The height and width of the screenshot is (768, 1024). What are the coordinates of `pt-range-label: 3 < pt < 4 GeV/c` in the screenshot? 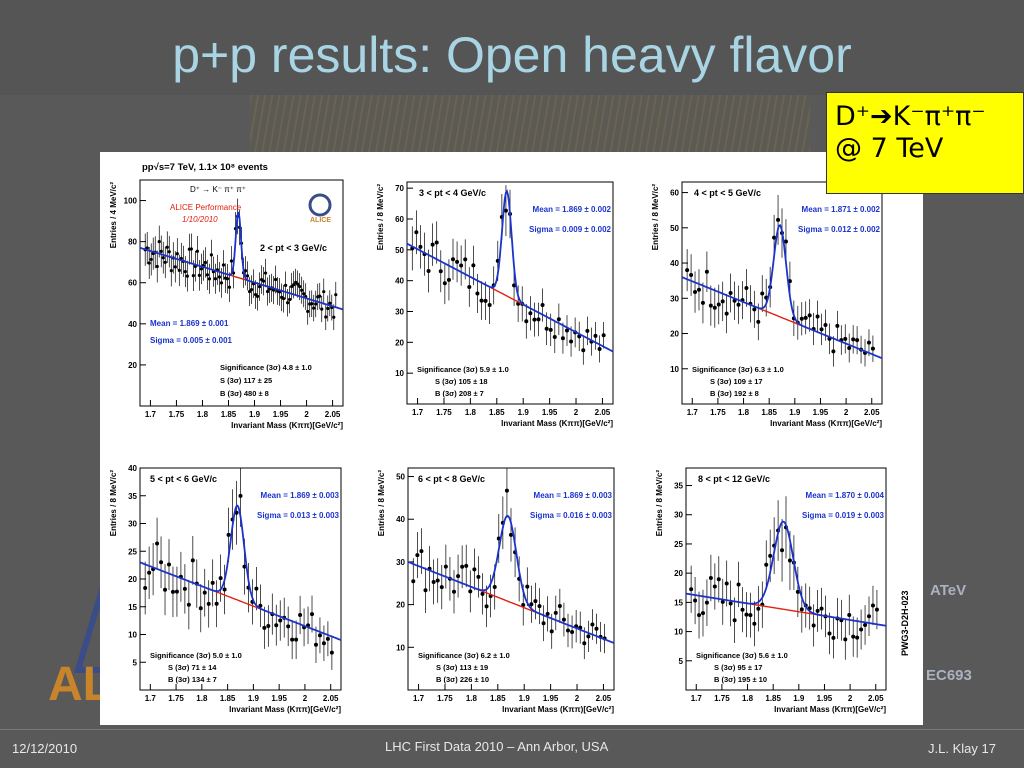 It's located at (452, 193).